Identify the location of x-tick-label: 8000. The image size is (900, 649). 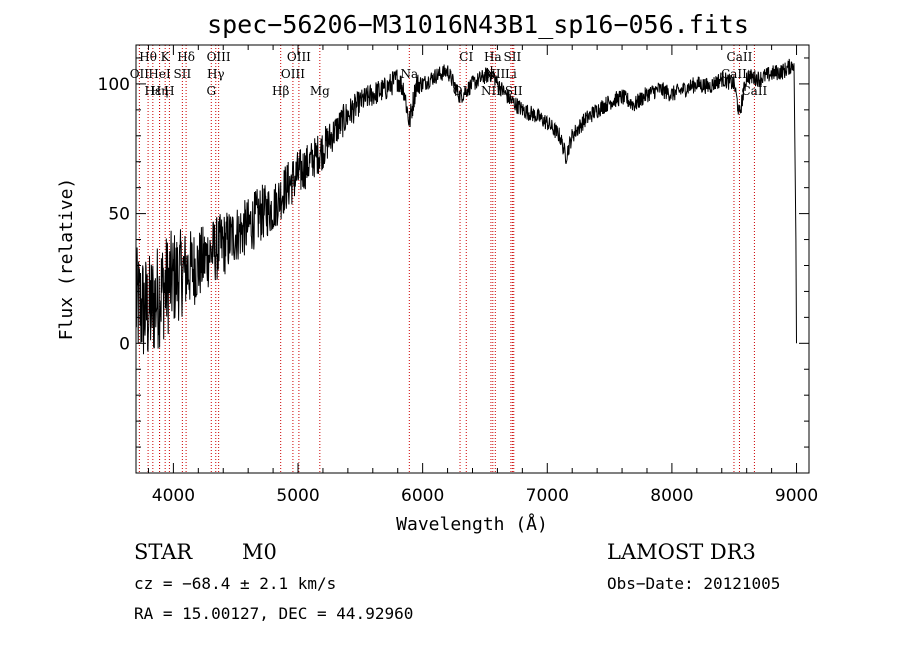
(671, 496).